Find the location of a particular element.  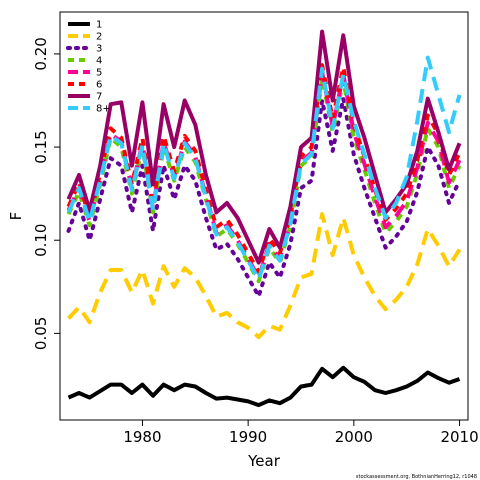

legend-label-4: 4 is located at coordinates (99, 61).